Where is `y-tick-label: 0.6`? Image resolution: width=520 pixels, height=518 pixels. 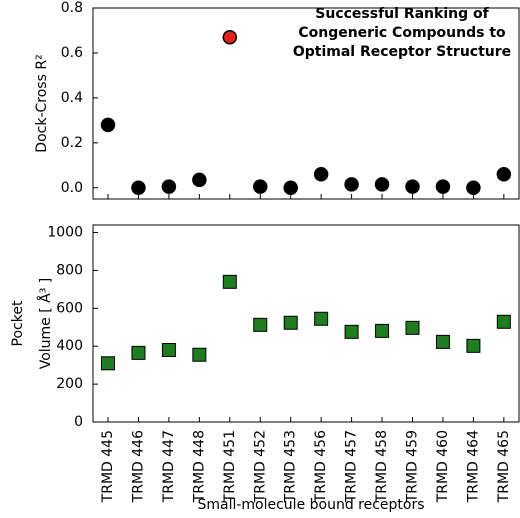 y-tick-label: 0.6 is located at coordinates (72, 53).